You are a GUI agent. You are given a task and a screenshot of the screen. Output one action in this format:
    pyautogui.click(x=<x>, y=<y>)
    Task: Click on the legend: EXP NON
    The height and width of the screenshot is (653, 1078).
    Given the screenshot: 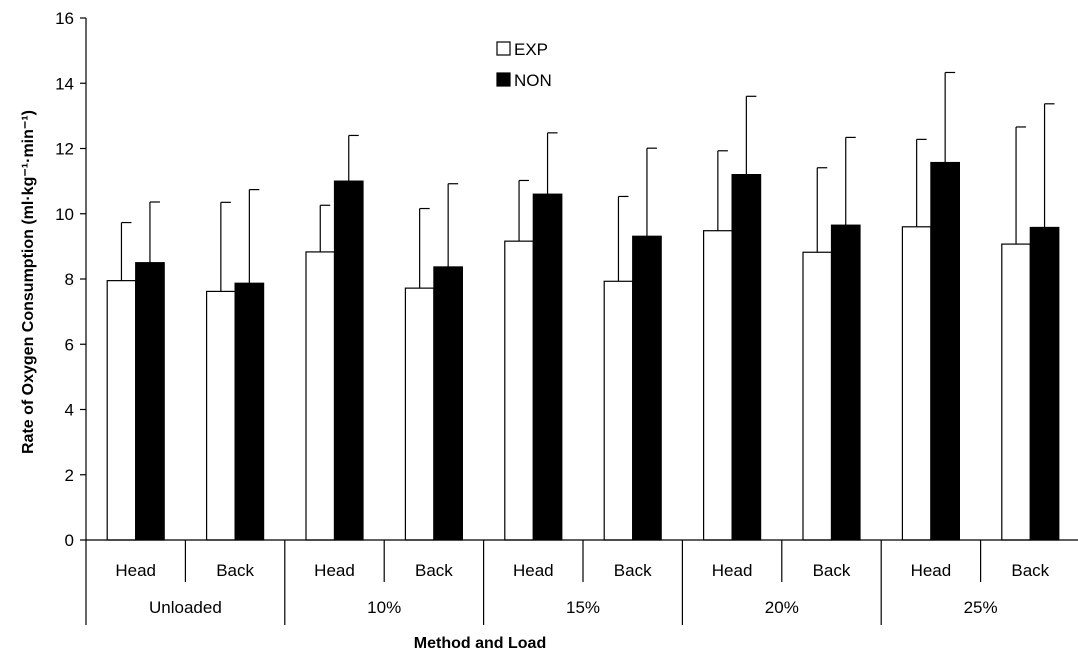 What is the action you would take?
    pyautogui.click(x=524, y=65)
    